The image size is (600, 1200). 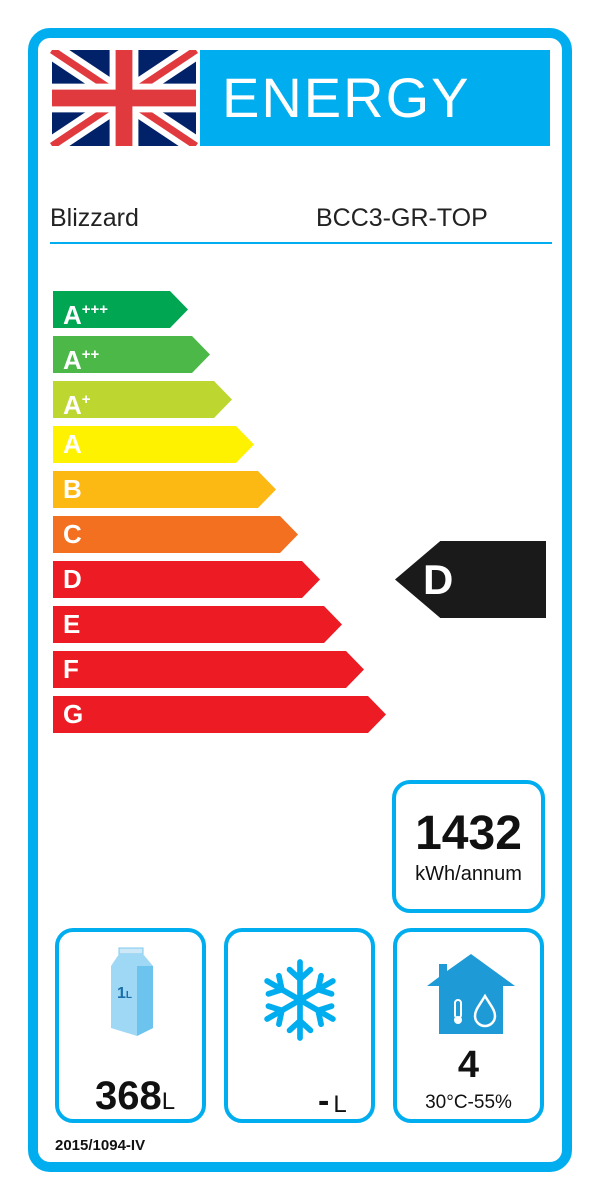 What do you see at coordinates (402, 218) in the screenshot?
I see `model-id: BCC3-GR-TOP` at bounding box center [402, 218].